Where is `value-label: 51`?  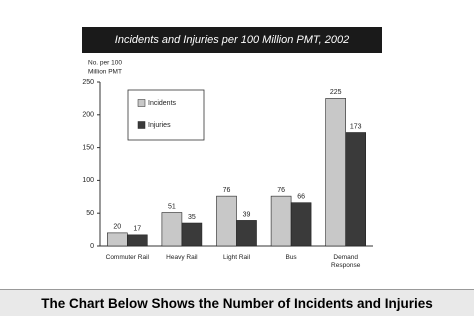 value-label: 51 is located at coordinates (172, 206).